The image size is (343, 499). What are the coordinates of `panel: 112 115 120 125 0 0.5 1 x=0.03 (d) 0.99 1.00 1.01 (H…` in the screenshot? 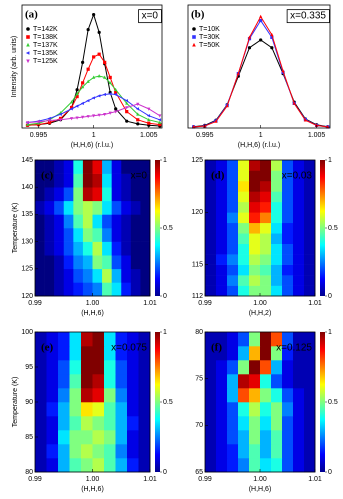 It's located at (264, 237).